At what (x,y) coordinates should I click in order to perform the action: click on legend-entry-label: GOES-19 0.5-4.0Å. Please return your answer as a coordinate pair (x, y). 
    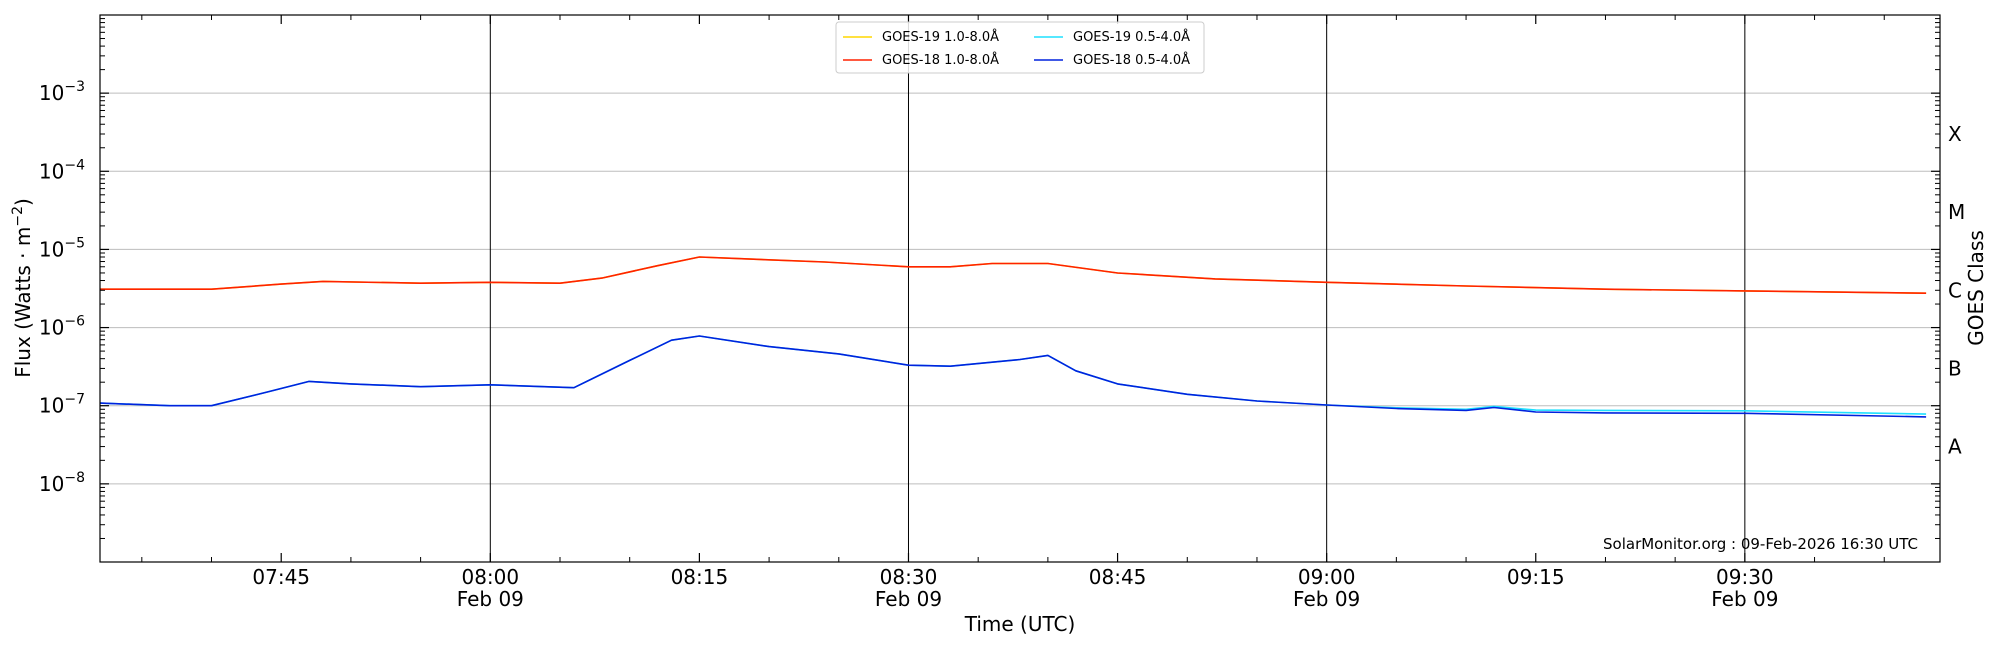
    Looking at the image, I should click on (1131, 37).